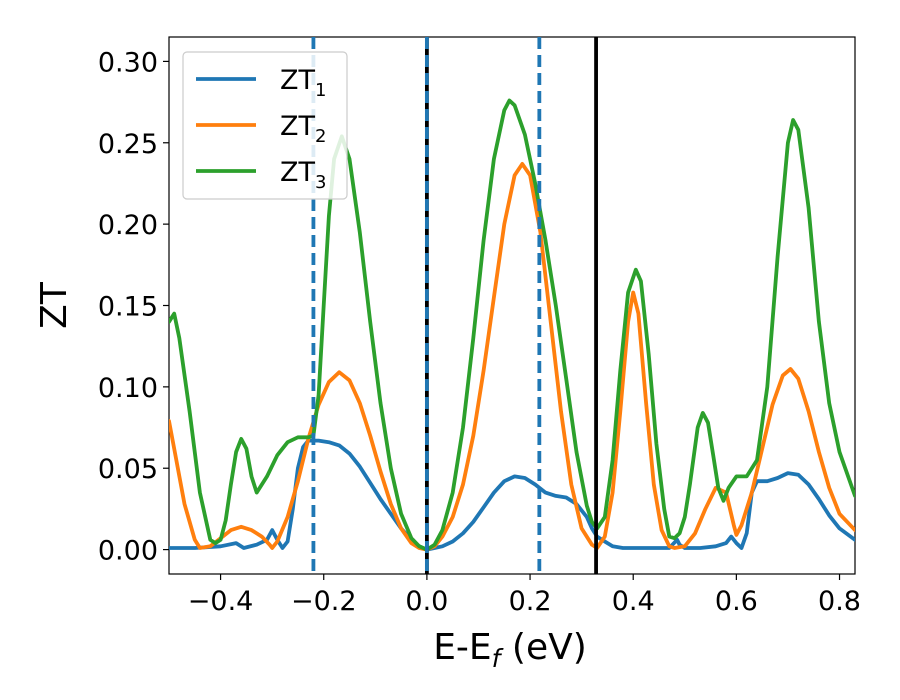 The height and width of the screenshot is (700, 900). I want to click on y-tick-label: 0.20, so click(128, 225).